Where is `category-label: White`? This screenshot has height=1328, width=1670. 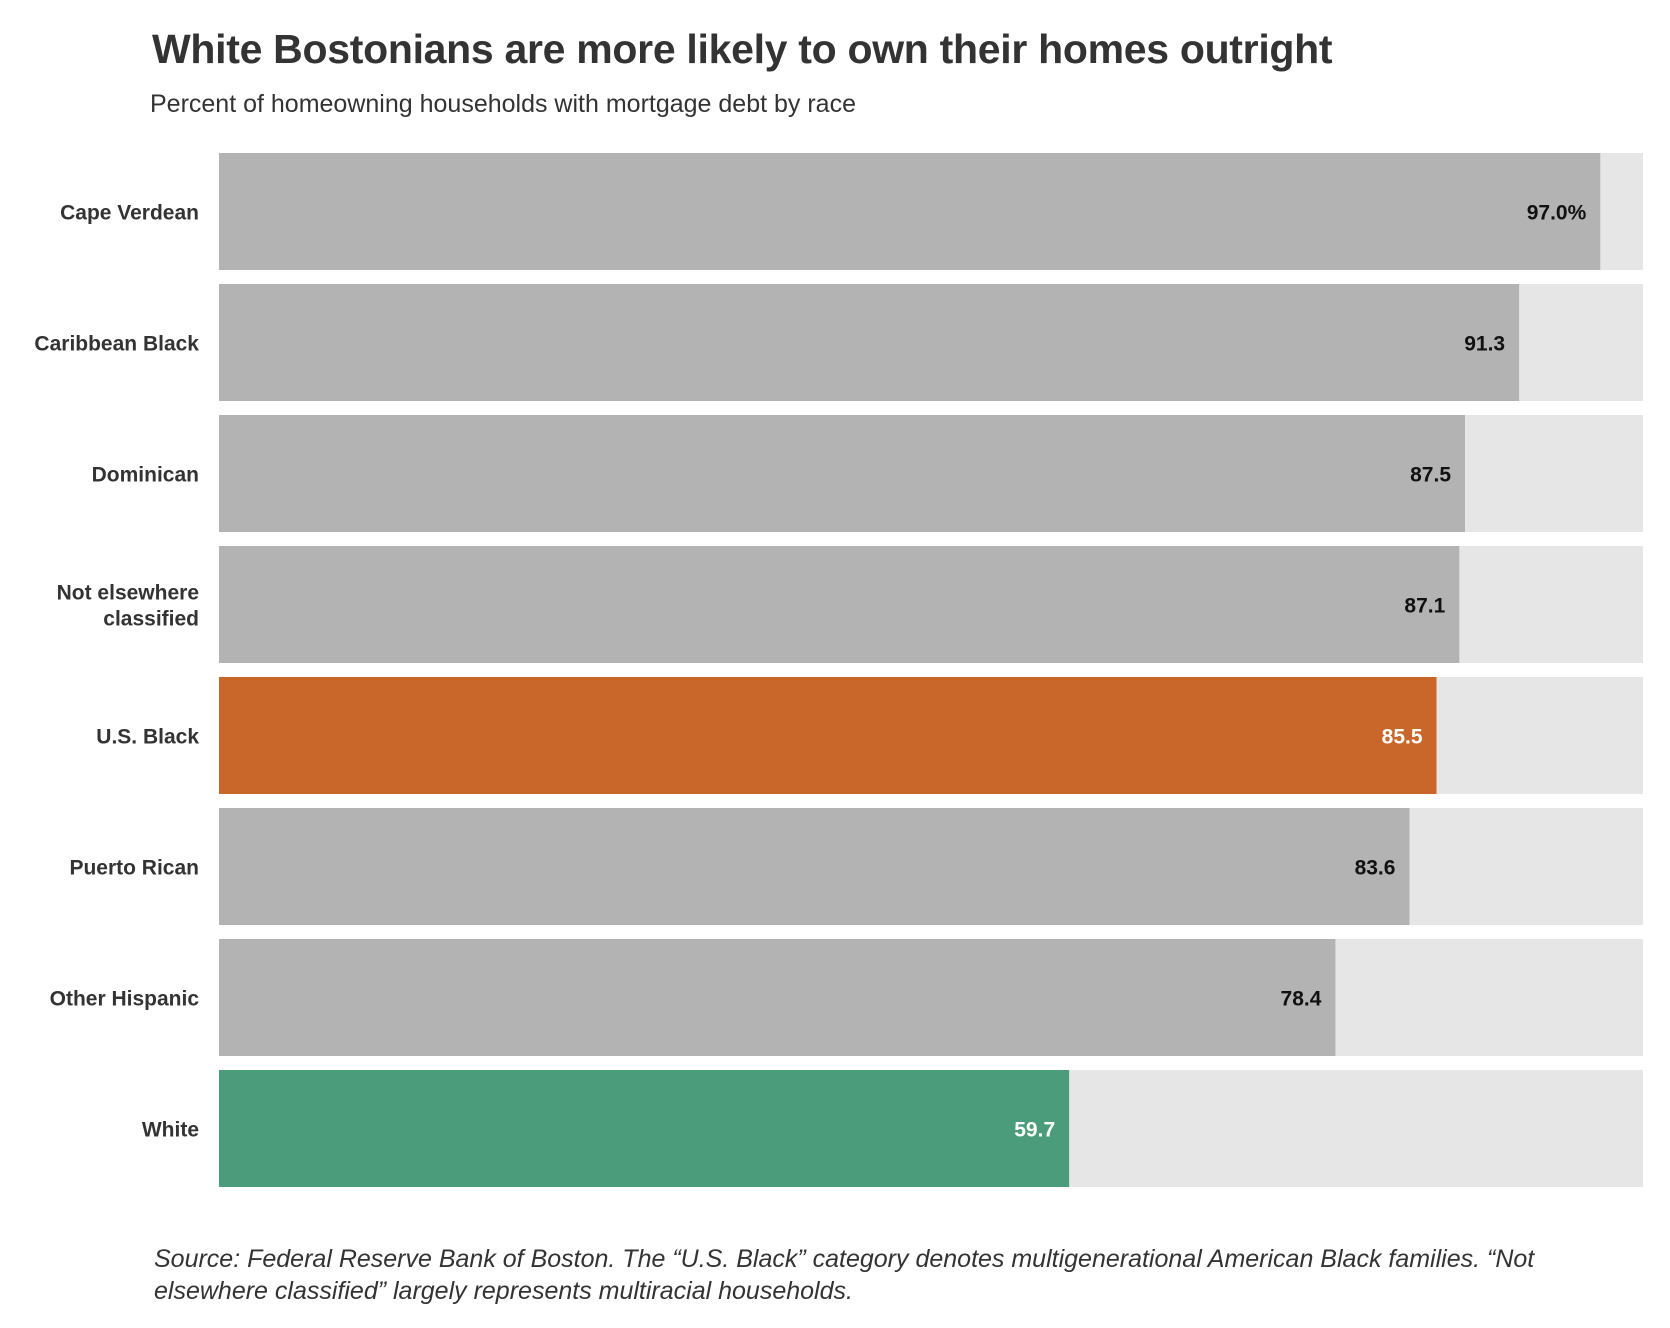 category-label: White is located at coordinates (170, 1130).